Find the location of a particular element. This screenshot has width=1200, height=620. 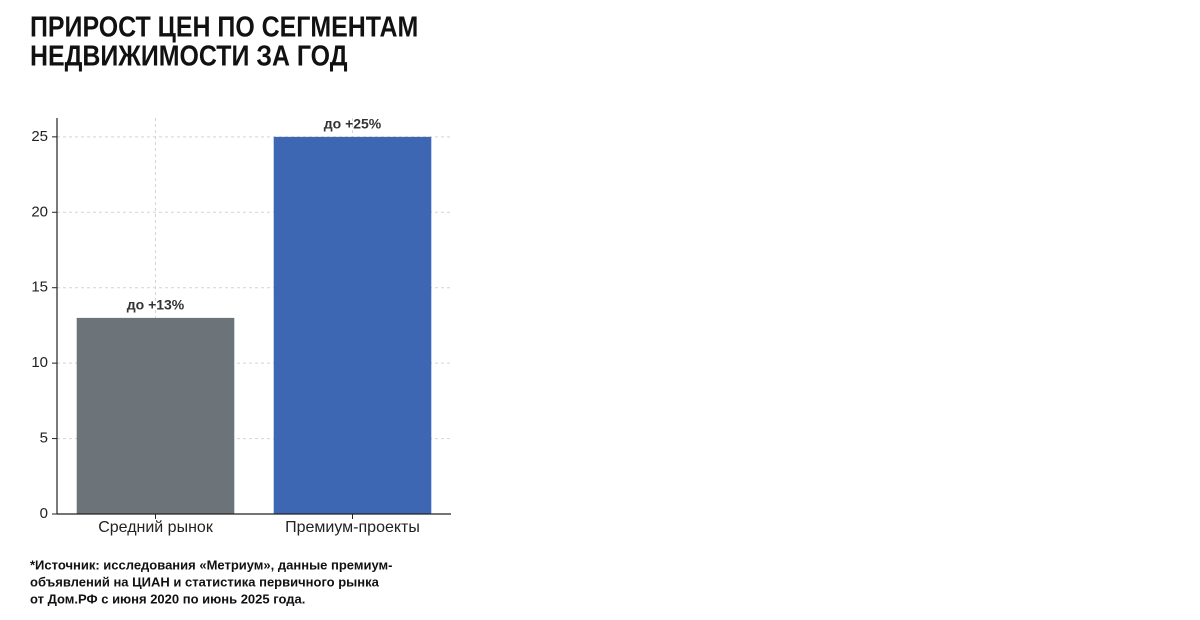

chart-title: ПРИРОСТ ЦЕН ПО СЕГМЕНТАМ is located at coordinates (224, 27).